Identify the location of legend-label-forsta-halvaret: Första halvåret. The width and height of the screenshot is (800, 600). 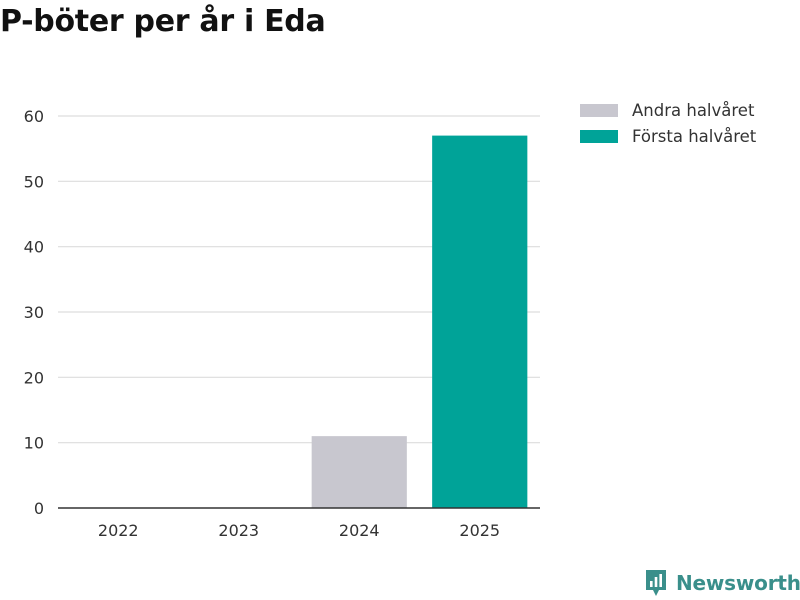
(694, 136).